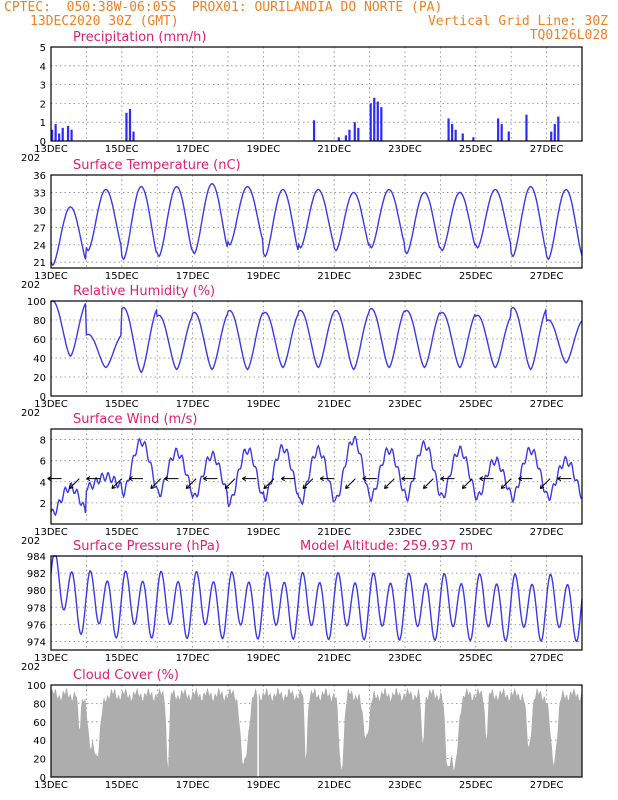  I want to click on cloud-cover-area, so click(316, 732).